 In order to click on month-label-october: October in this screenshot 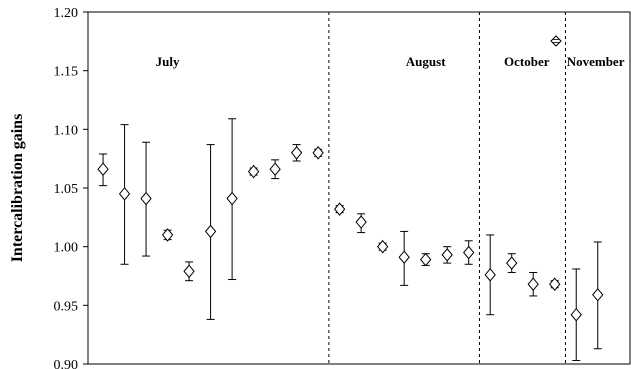, I will do `click(527, 61)`.